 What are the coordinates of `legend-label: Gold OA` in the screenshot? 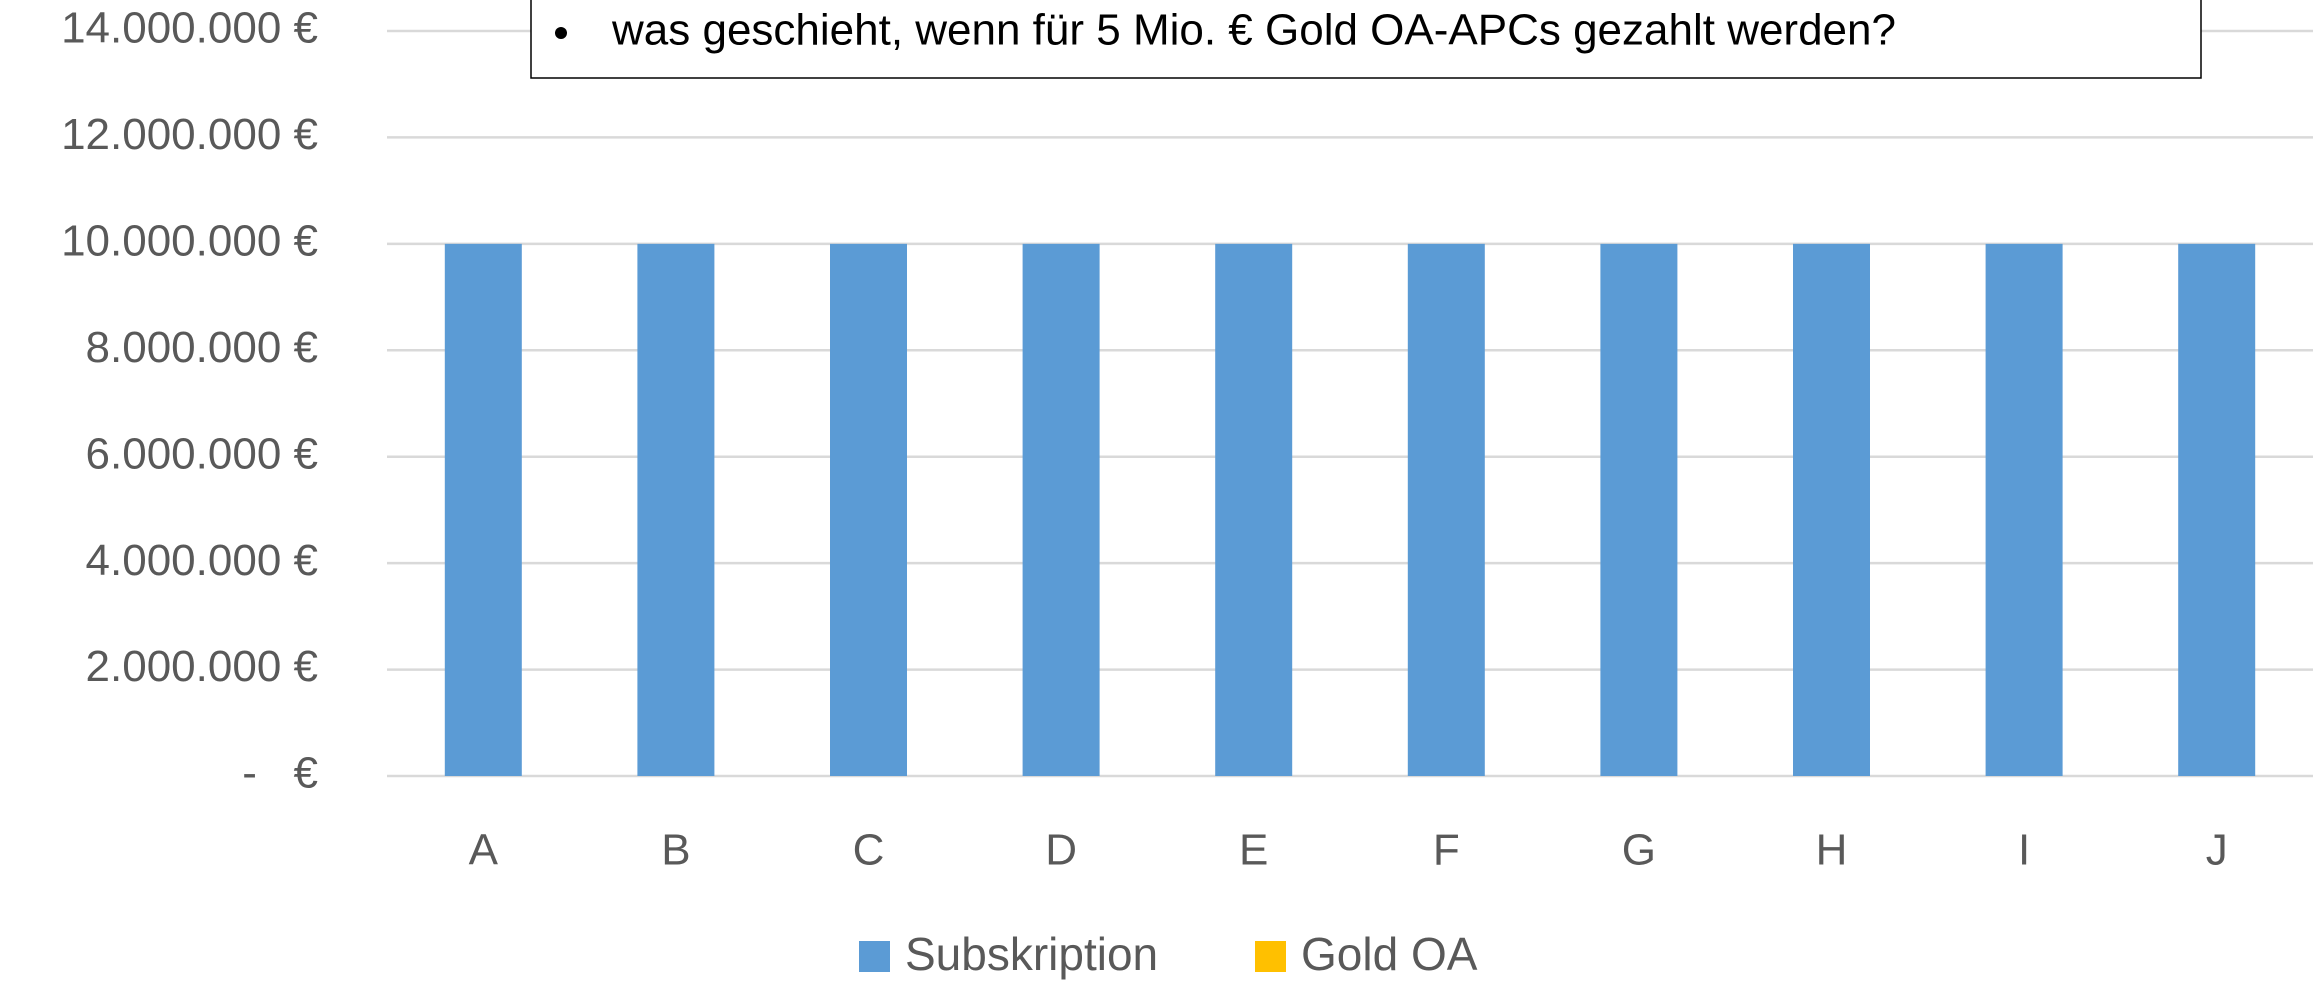 It's located at (1389, 954).